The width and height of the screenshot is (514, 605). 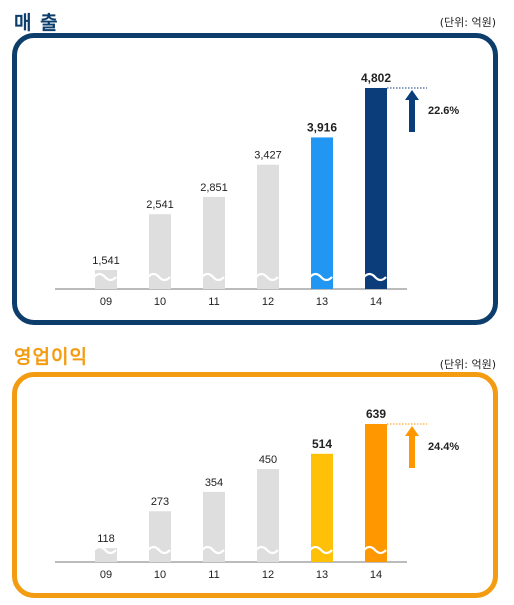 I want to click on value-label-14: 4,802, so click(x=376, y=78).